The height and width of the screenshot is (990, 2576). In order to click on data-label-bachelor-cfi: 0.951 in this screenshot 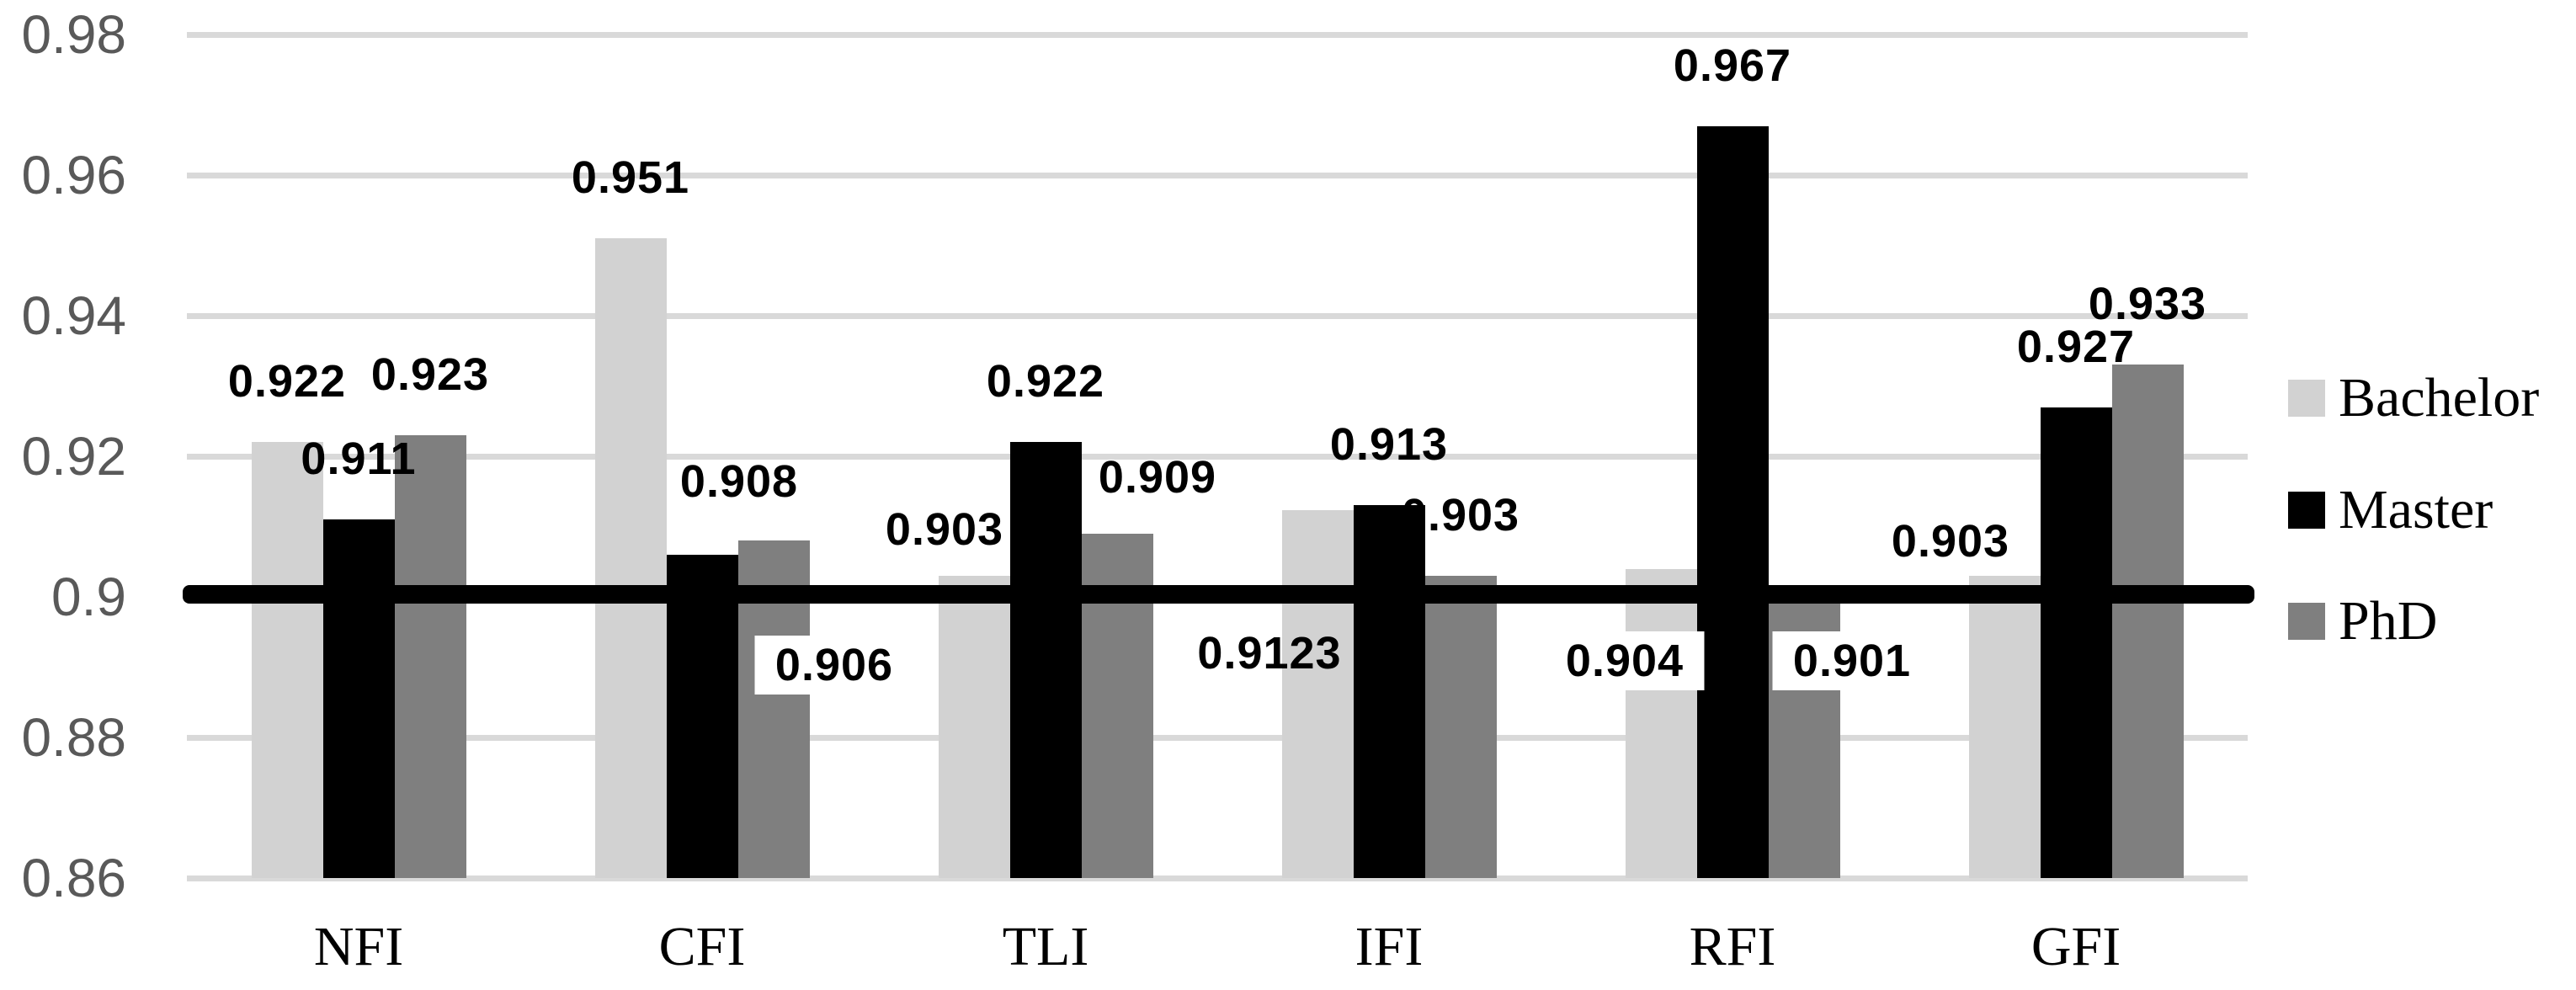, I will do `click(630, 178)`.